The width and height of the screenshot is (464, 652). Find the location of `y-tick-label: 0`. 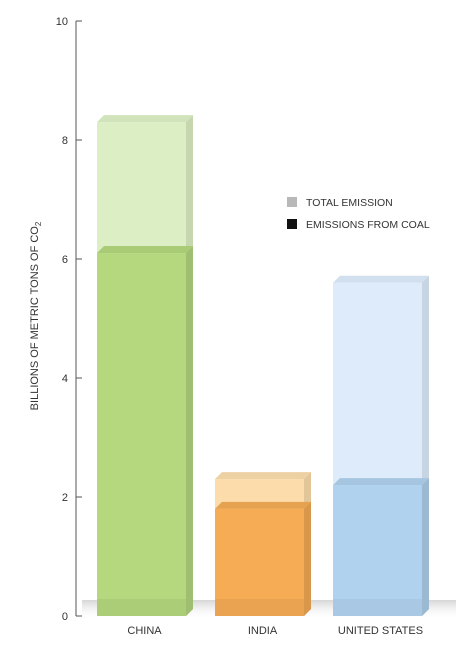

y-tick-label: 0 is located at coordinates (65, 617).